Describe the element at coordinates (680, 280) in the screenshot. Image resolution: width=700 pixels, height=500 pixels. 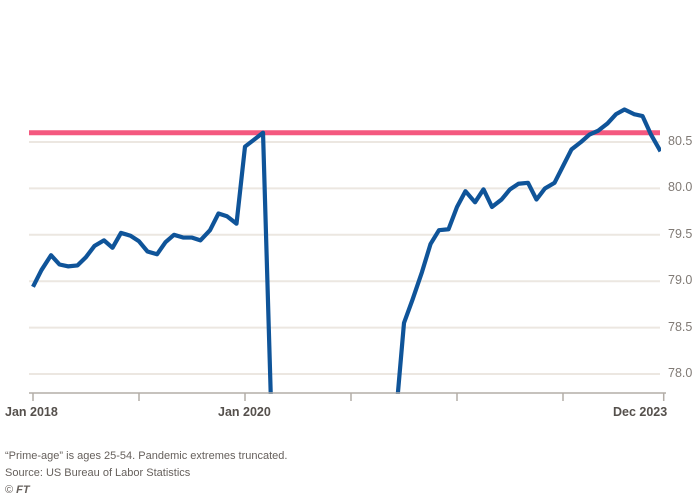
I see `y-axis-label-79.0: 79.0` at that location.